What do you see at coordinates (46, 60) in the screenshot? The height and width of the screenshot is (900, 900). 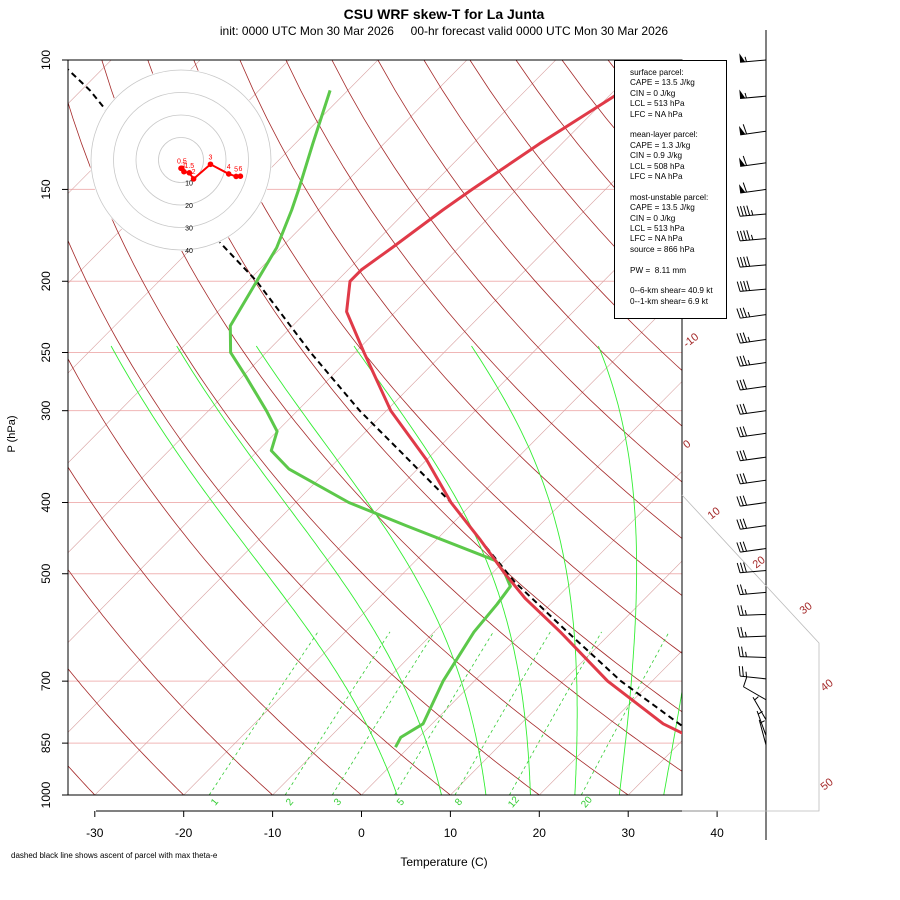 I see `y-tick-label: 100` at bounding box center [46, 60].